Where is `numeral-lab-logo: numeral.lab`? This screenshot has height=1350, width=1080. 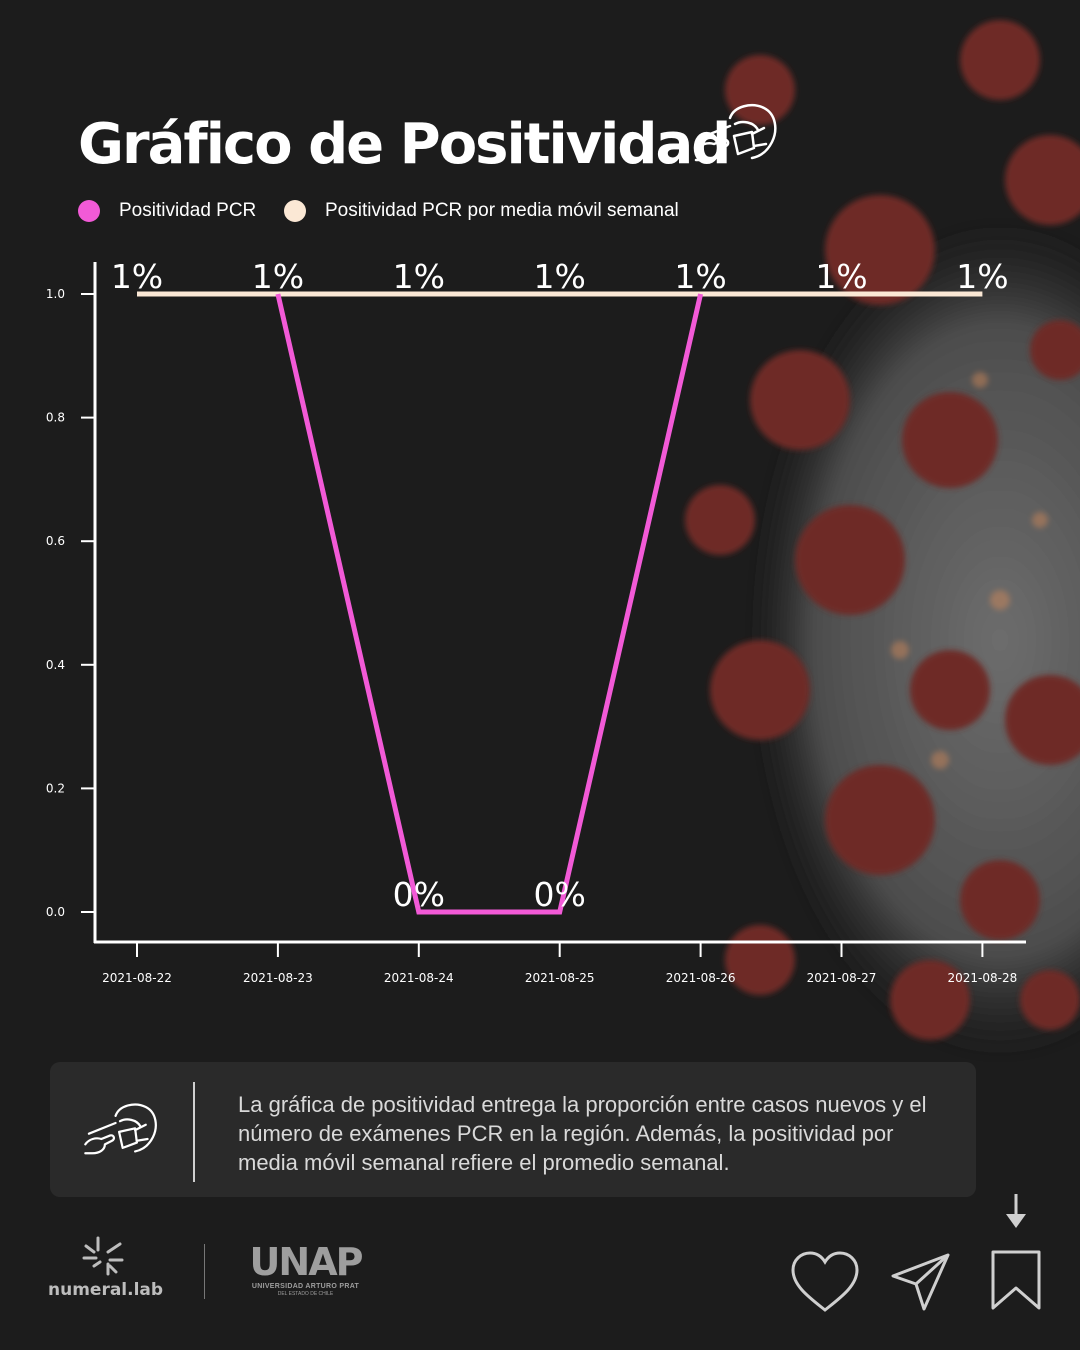
numeral-lab-logo: numeral.lab is located at coordinates (106, 1271).